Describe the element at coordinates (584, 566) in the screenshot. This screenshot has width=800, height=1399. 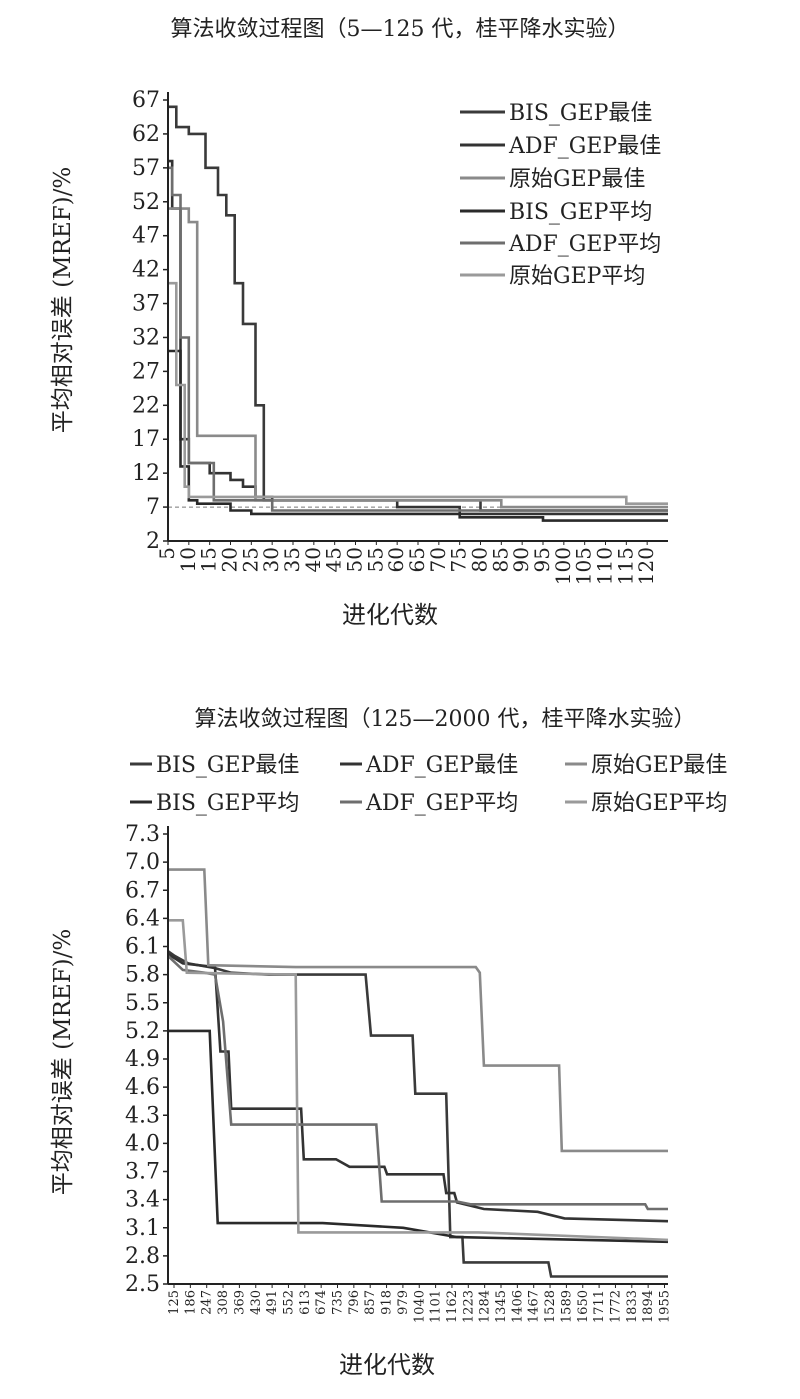
I see `x-tick-label: 105` at that location.